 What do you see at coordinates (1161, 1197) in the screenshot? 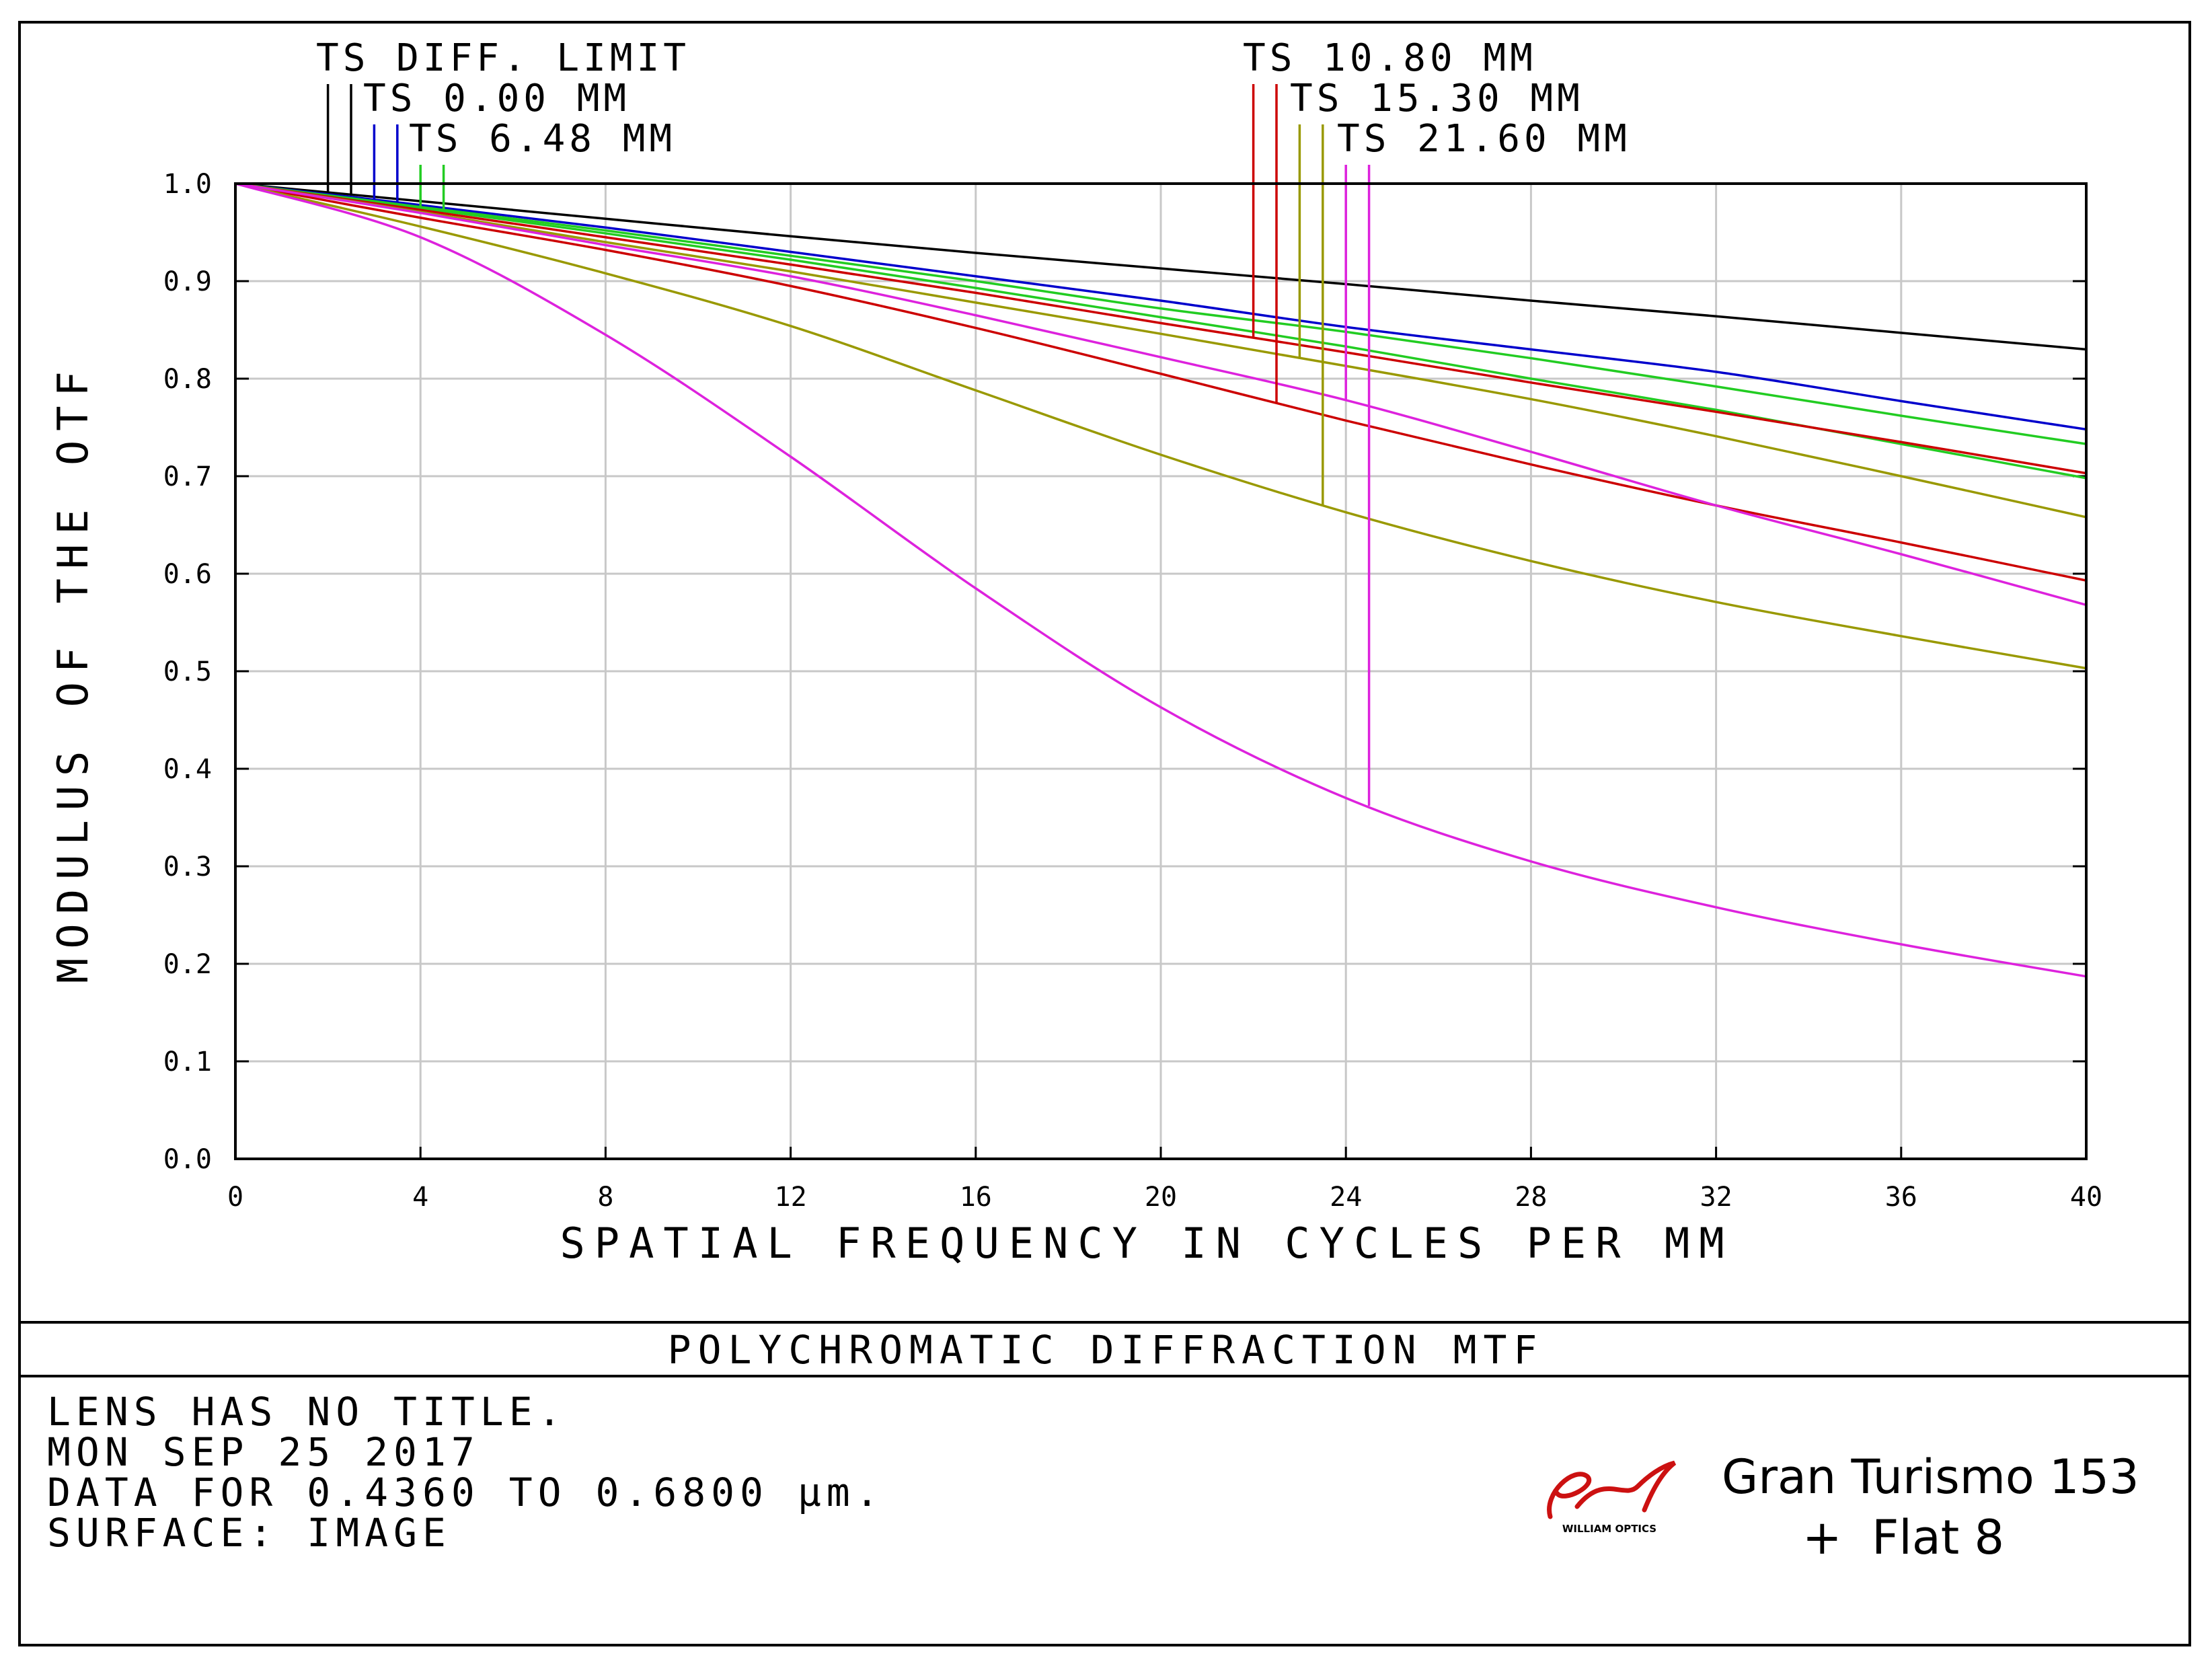
I see `x-tick-label: 20` at bounding box center [1161, 1197].